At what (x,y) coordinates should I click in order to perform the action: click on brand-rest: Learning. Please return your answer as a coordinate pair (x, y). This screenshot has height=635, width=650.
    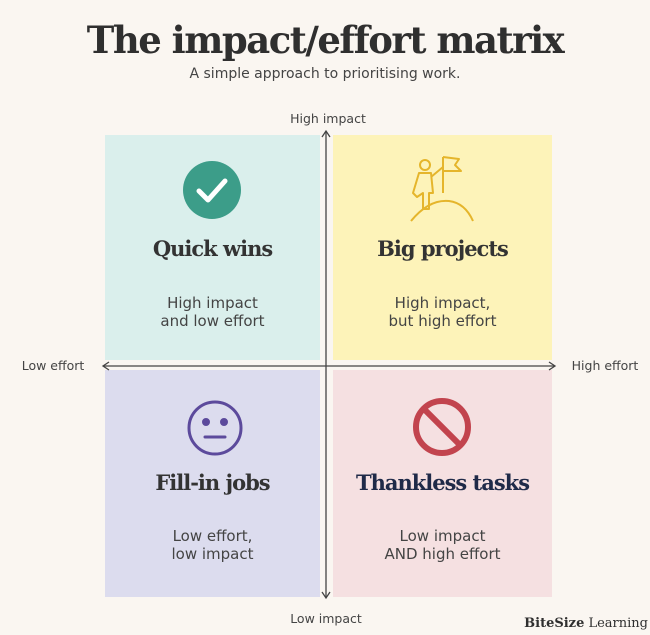
    Looking at the image, I should click on (618, 623).